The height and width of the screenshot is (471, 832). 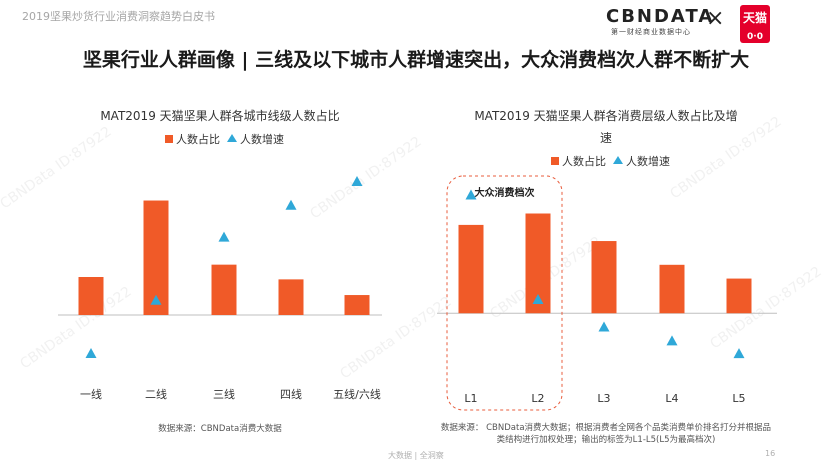 I want to click on highlight-label: 大众消费档次, so click(x=505, y=192).